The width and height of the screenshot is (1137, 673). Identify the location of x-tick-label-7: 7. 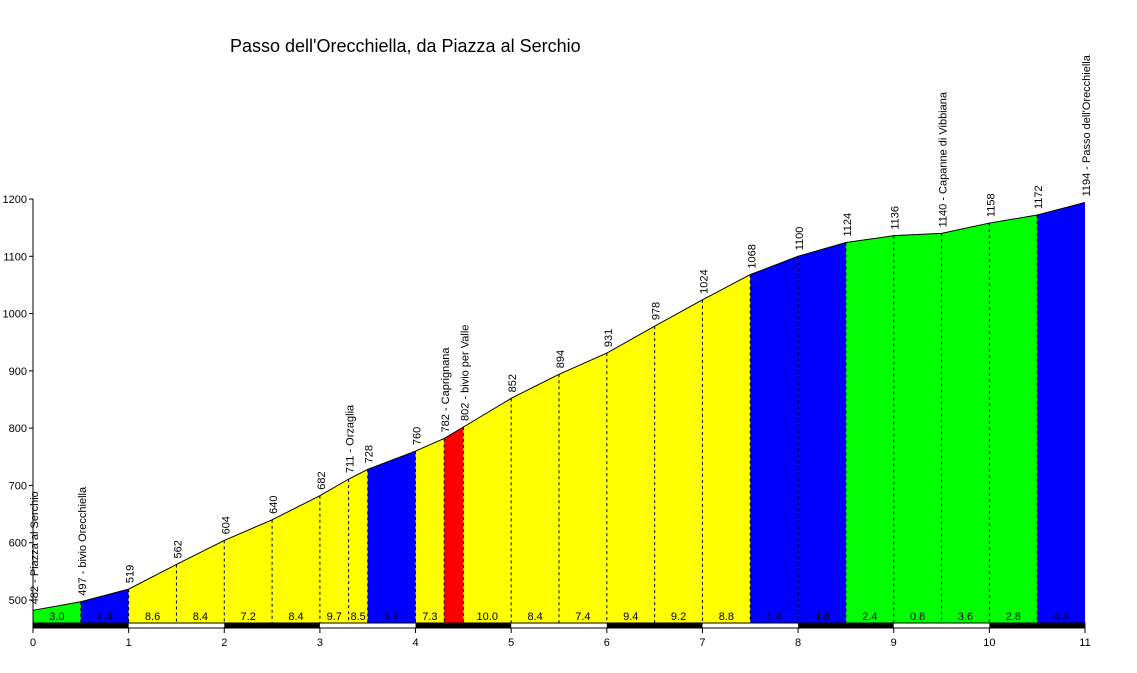
(702, 643).